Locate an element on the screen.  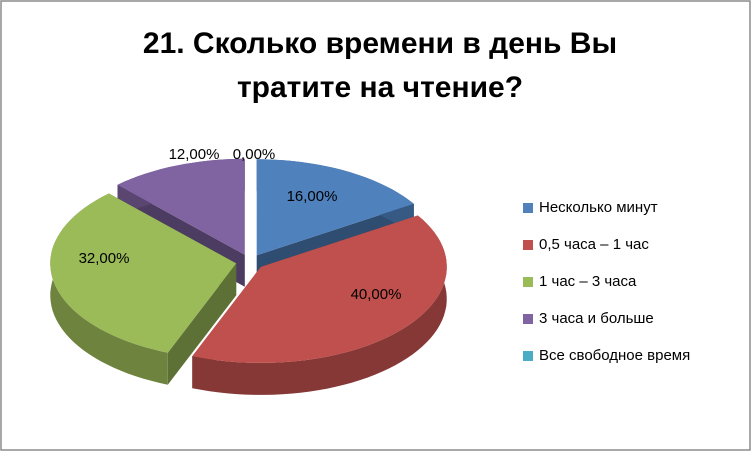
data-label: 12,00% is located at coordinates (194, 154).